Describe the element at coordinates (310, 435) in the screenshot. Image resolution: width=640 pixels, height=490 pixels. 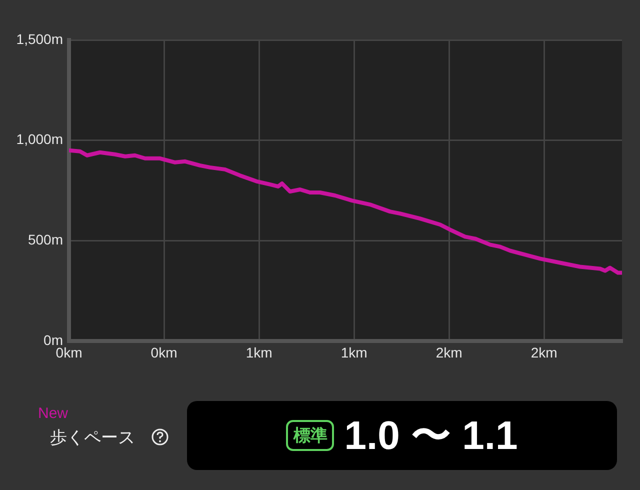
I see `text: 標準` at that location.